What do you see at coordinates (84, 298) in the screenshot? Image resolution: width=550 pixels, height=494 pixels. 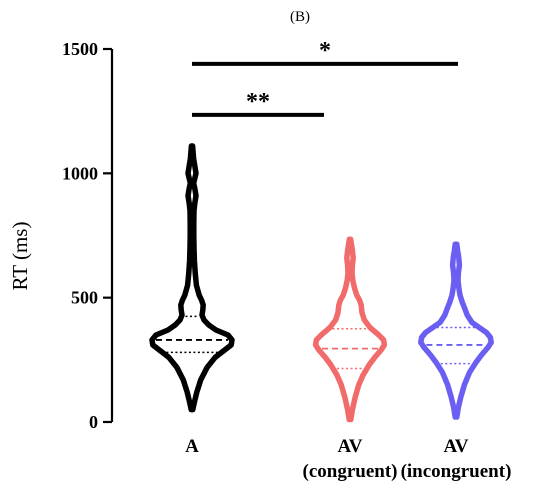 I see `y-tick-label: 500` at bounding box center [84, 298].